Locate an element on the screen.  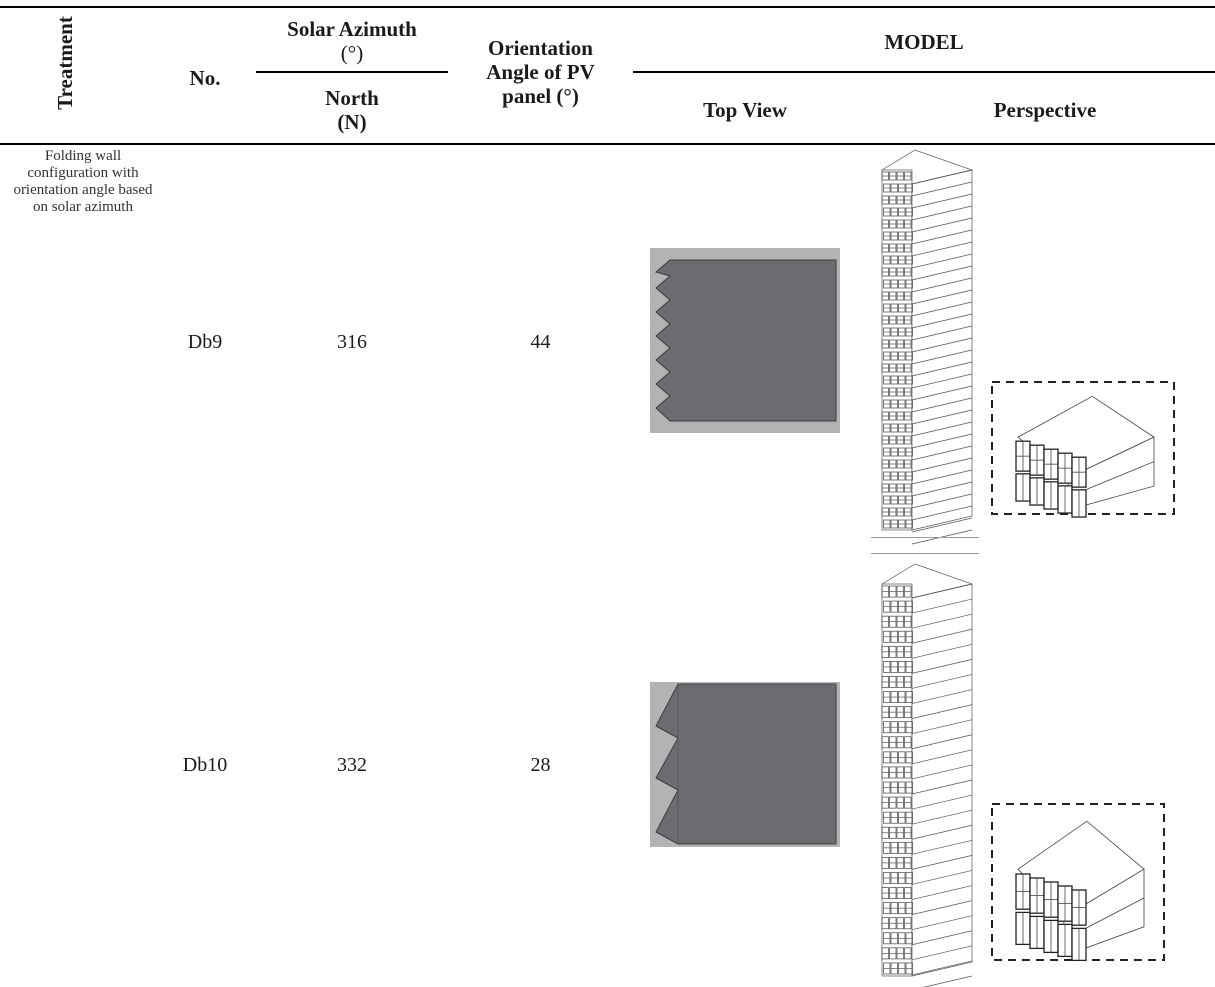
top-view-db9-plan is located at coordinates (745, 340).